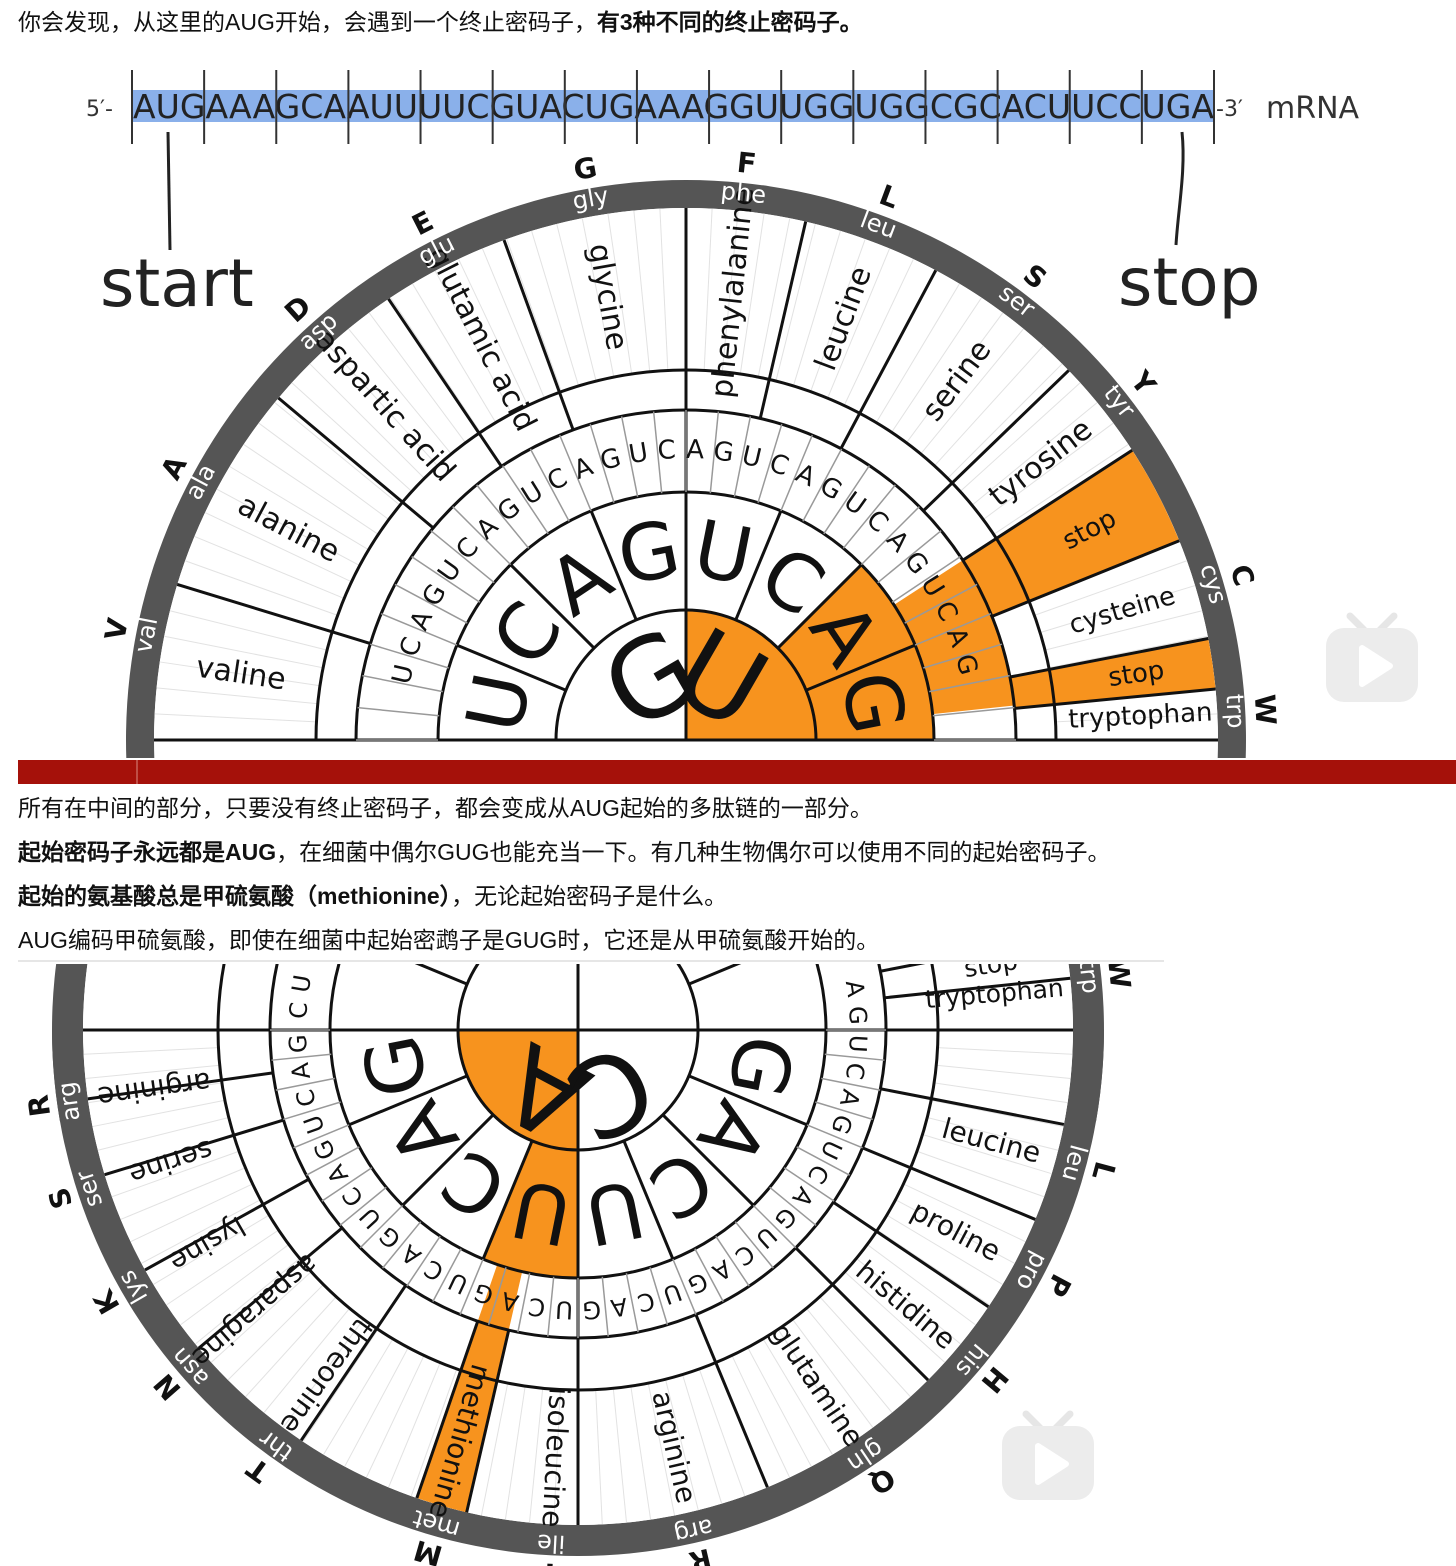  Describe the element at coordinates (746, 163) in the screenshot. I see `amino-letter: F` at that location.